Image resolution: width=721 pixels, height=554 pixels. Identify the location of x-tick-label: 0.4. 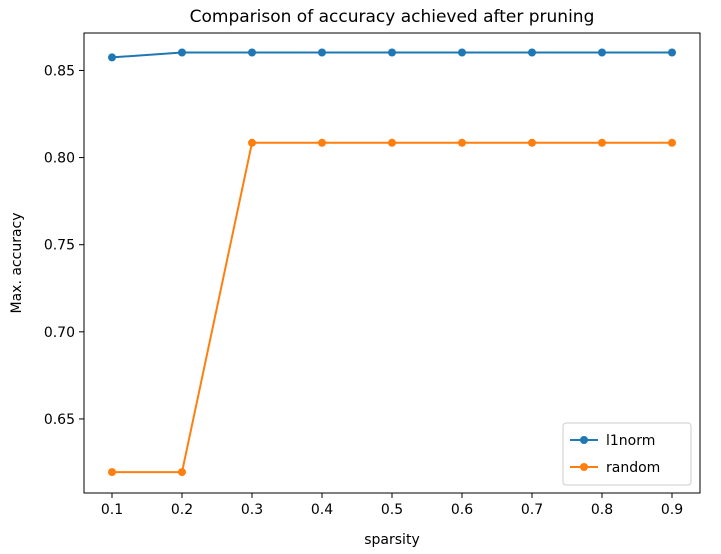
(322, 510).